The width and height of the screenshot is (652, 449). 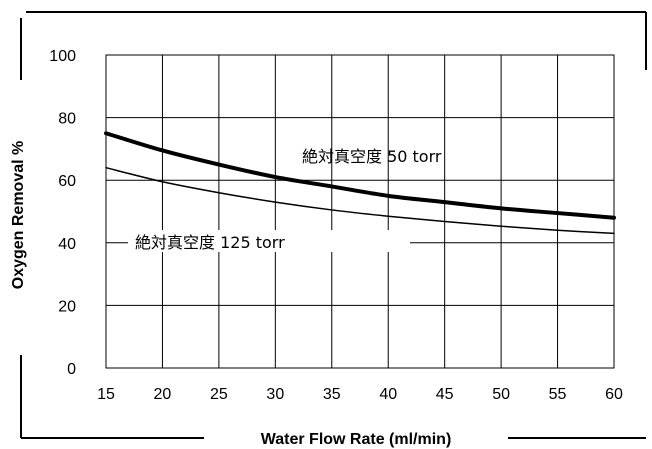 I want to click on y-tick-label: 80, so click(x=67, y=119).